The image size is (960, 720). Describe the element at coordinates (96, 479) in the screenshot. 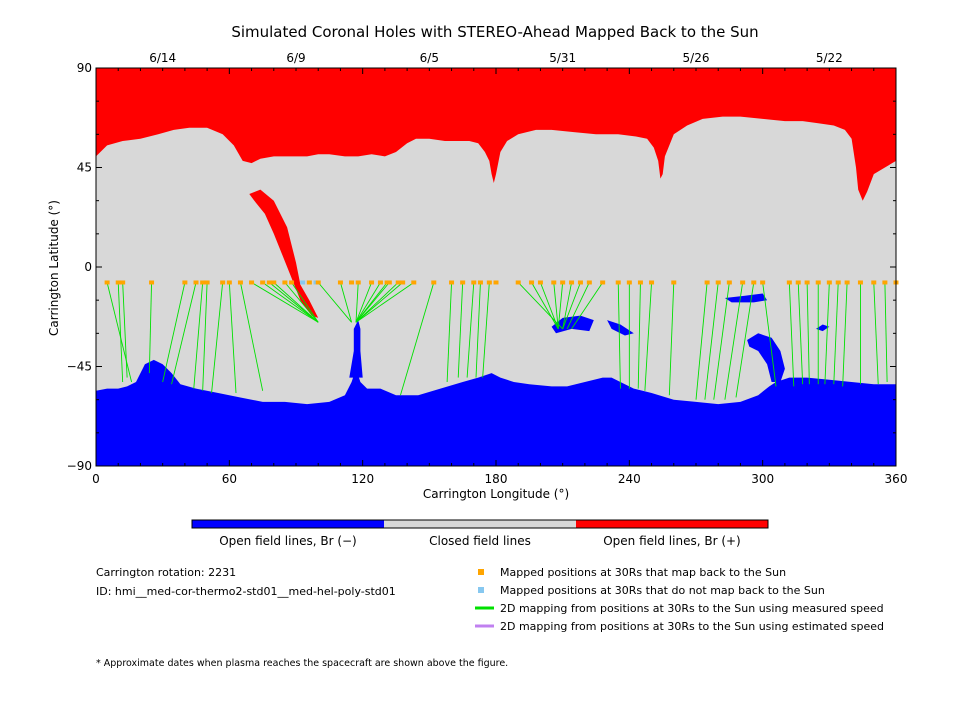

I see `x-tick-label: 0` at that location.